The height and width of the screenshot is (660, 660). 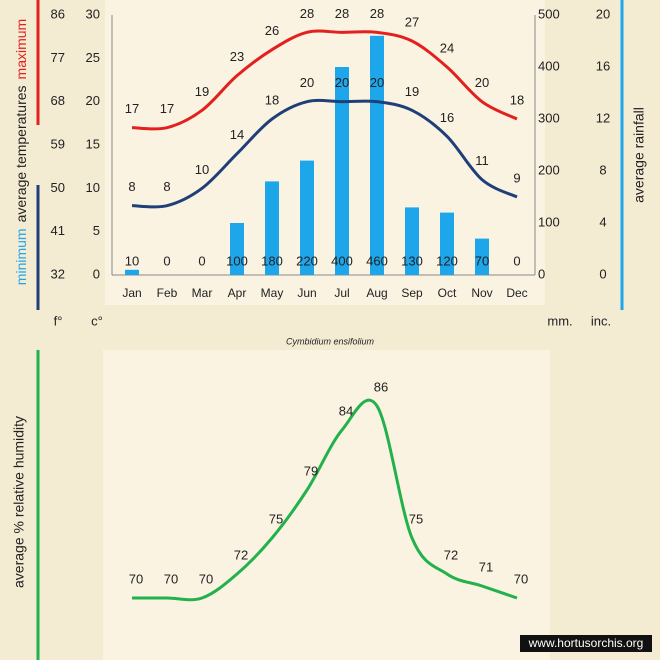 What do you see at coordinates (167, 293) in the screenshot?
I see `x-tick-label: Feb` at bounding box center [167, 293].